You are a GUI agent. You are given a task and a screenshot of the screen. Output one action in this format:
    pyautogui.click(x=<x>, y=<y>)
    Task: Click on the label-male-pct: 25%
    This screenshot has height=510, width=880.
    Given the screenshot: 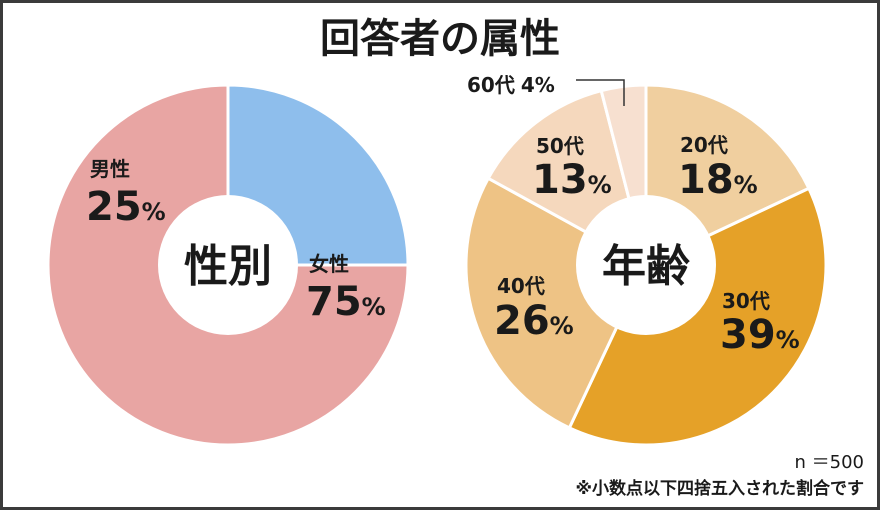 What is the action you would take?
    pyautogui.click(x=126, y=207)
    